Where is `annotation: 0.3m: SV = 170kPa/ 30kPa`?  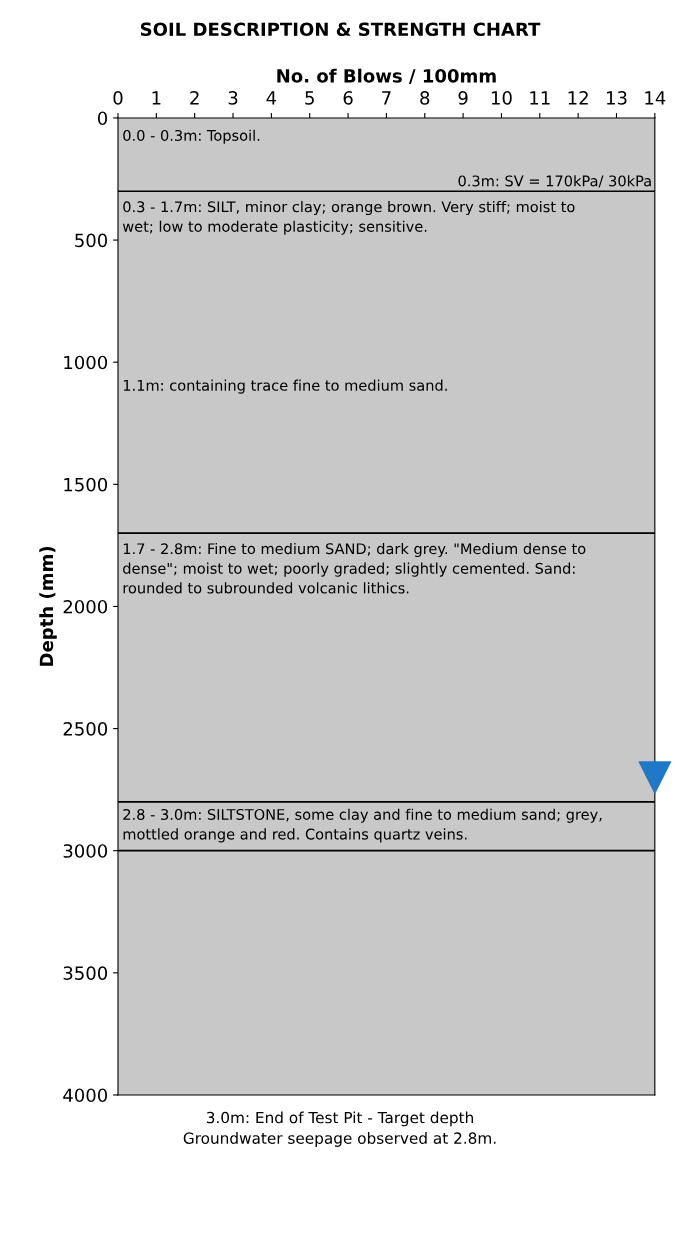 annotation: 0.3m: SV = 170kPa/ 30kPa is located at coordinates (554, 181).